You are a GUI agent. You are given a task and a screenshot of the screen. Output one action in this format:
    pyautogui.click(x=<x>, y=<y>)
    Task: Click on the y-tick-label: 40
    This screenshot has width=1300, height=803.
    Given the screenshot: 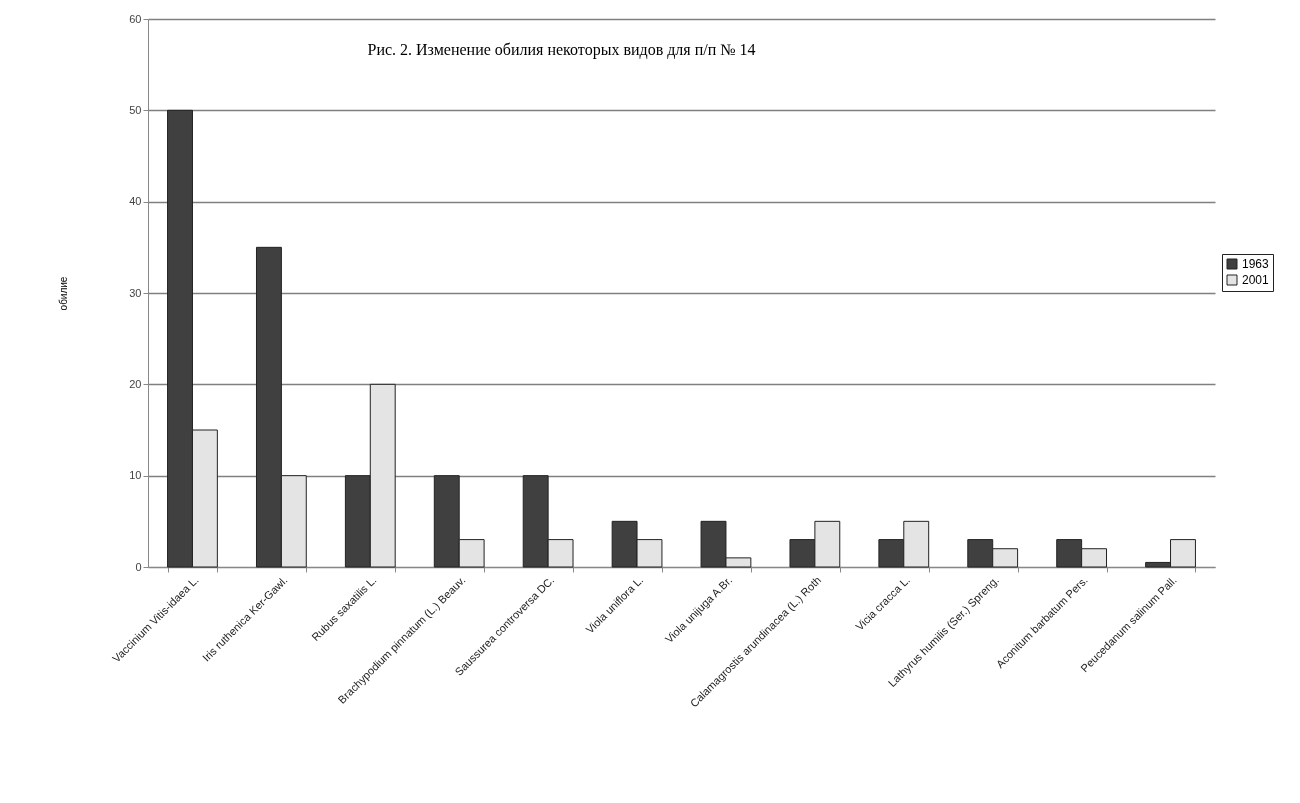 What is the action you would take?
    pyautogui.click(x=135, y=201)
    